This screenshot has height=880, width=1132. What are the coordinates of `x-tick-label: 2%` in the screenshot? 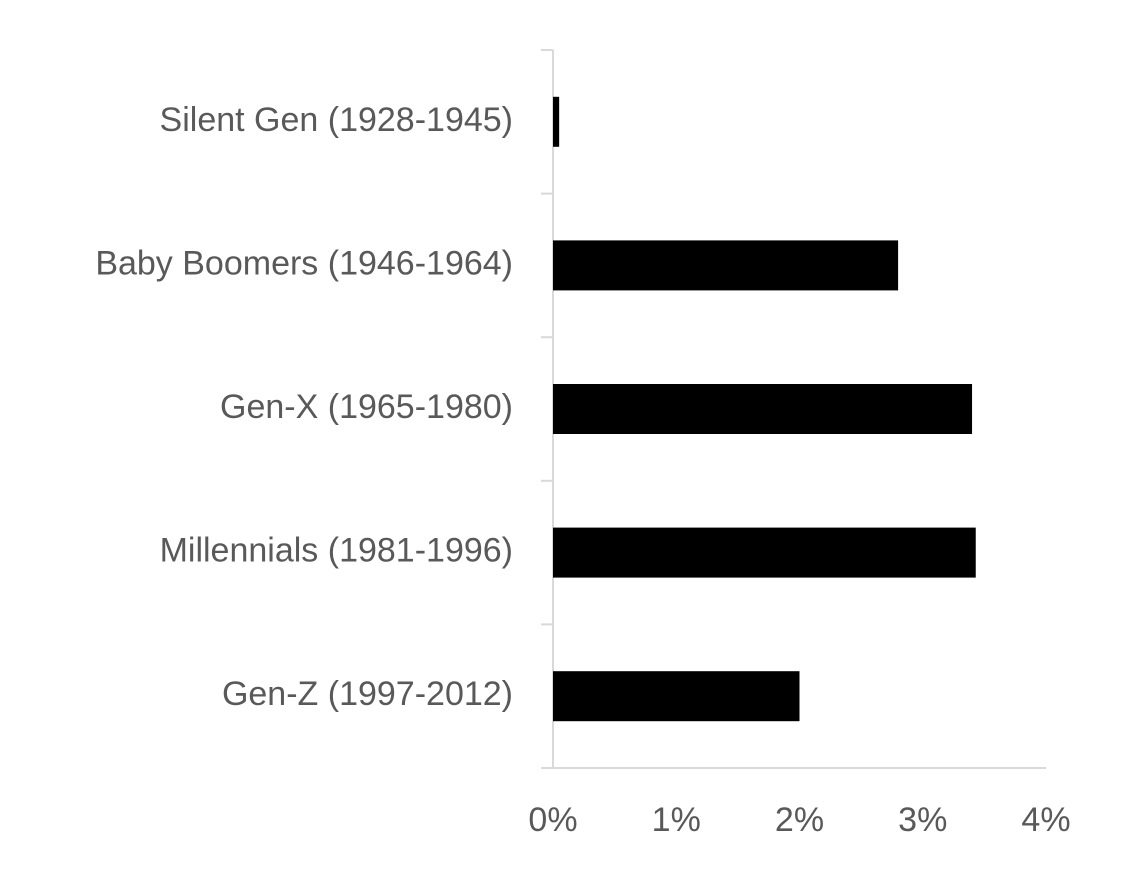 It's located at (799, 820).